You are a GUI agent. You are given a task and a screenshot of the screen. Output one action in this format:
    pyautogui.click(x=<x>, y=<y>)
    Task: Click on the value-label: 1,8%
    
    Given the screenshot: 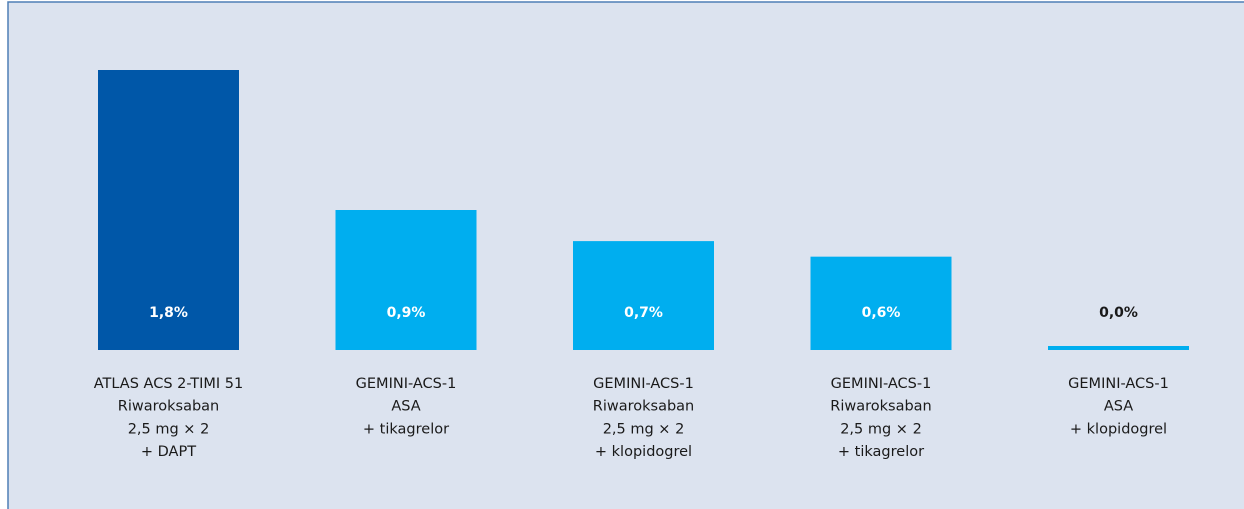 What is the action you would take?
    pyautogui.click(x=168, y=313)
    